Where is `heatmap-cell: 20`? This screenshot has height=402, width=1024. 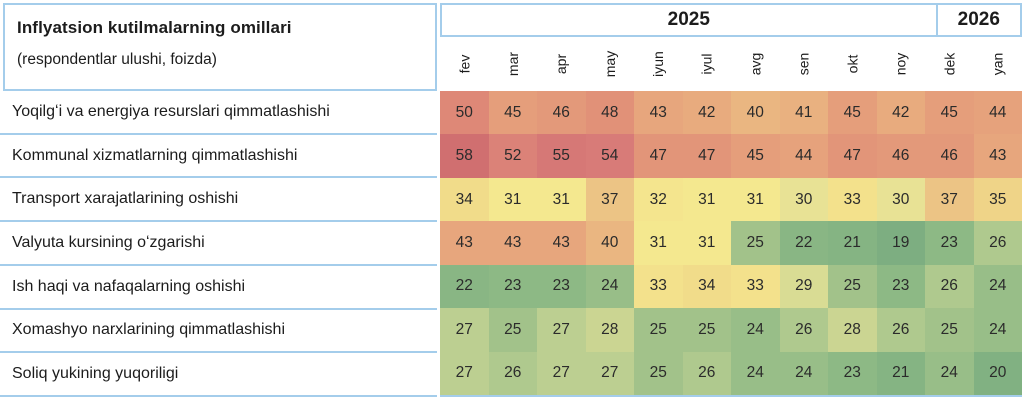
heatmap-cell: 20 is located at coordinates (997, 373).